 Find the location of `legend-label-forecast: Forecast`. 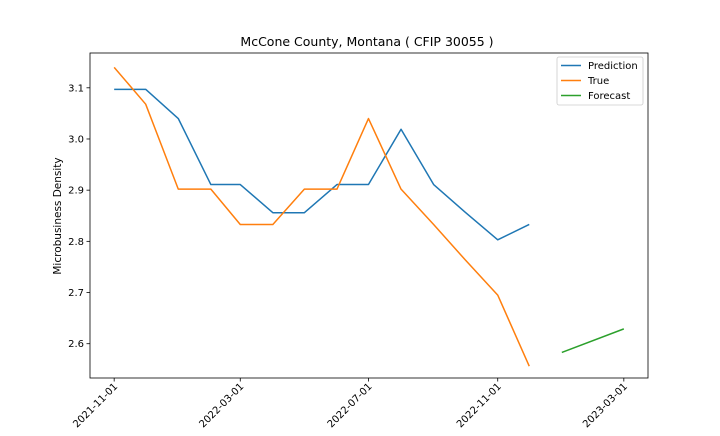

legend-label-forecast: Forecast is located at coordinates (609, 96).